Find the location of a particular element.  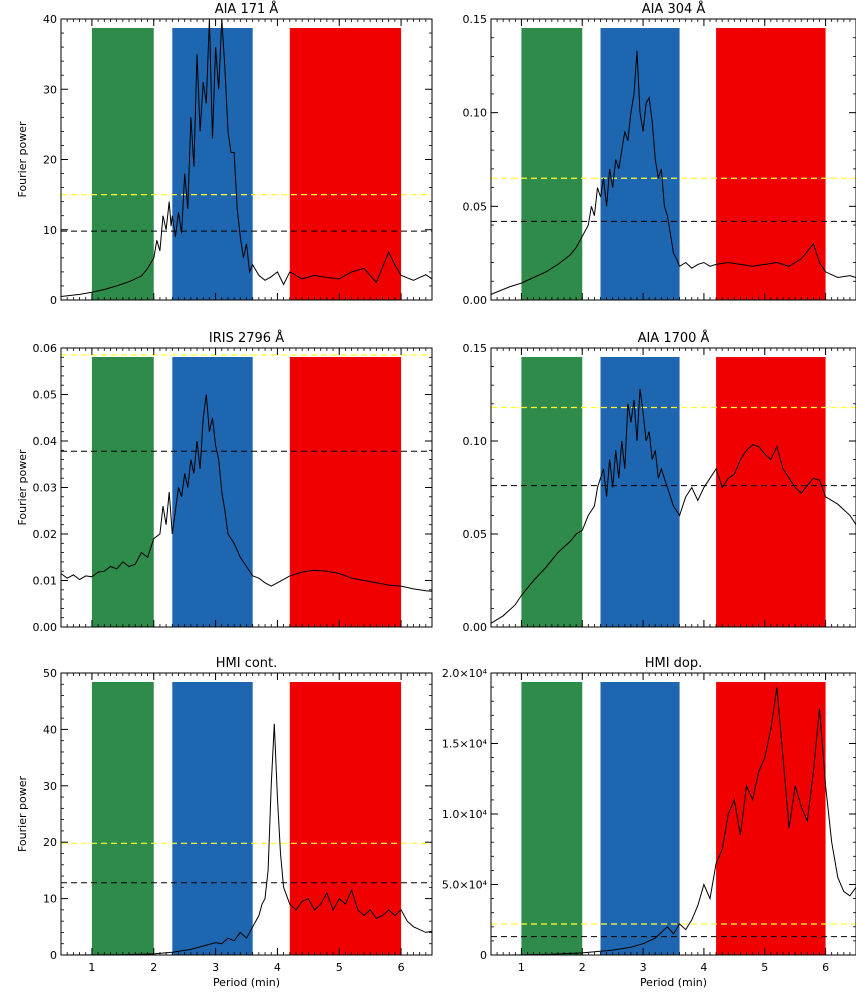

panel-title: HMI cont. is located at coordinates (247, 663).